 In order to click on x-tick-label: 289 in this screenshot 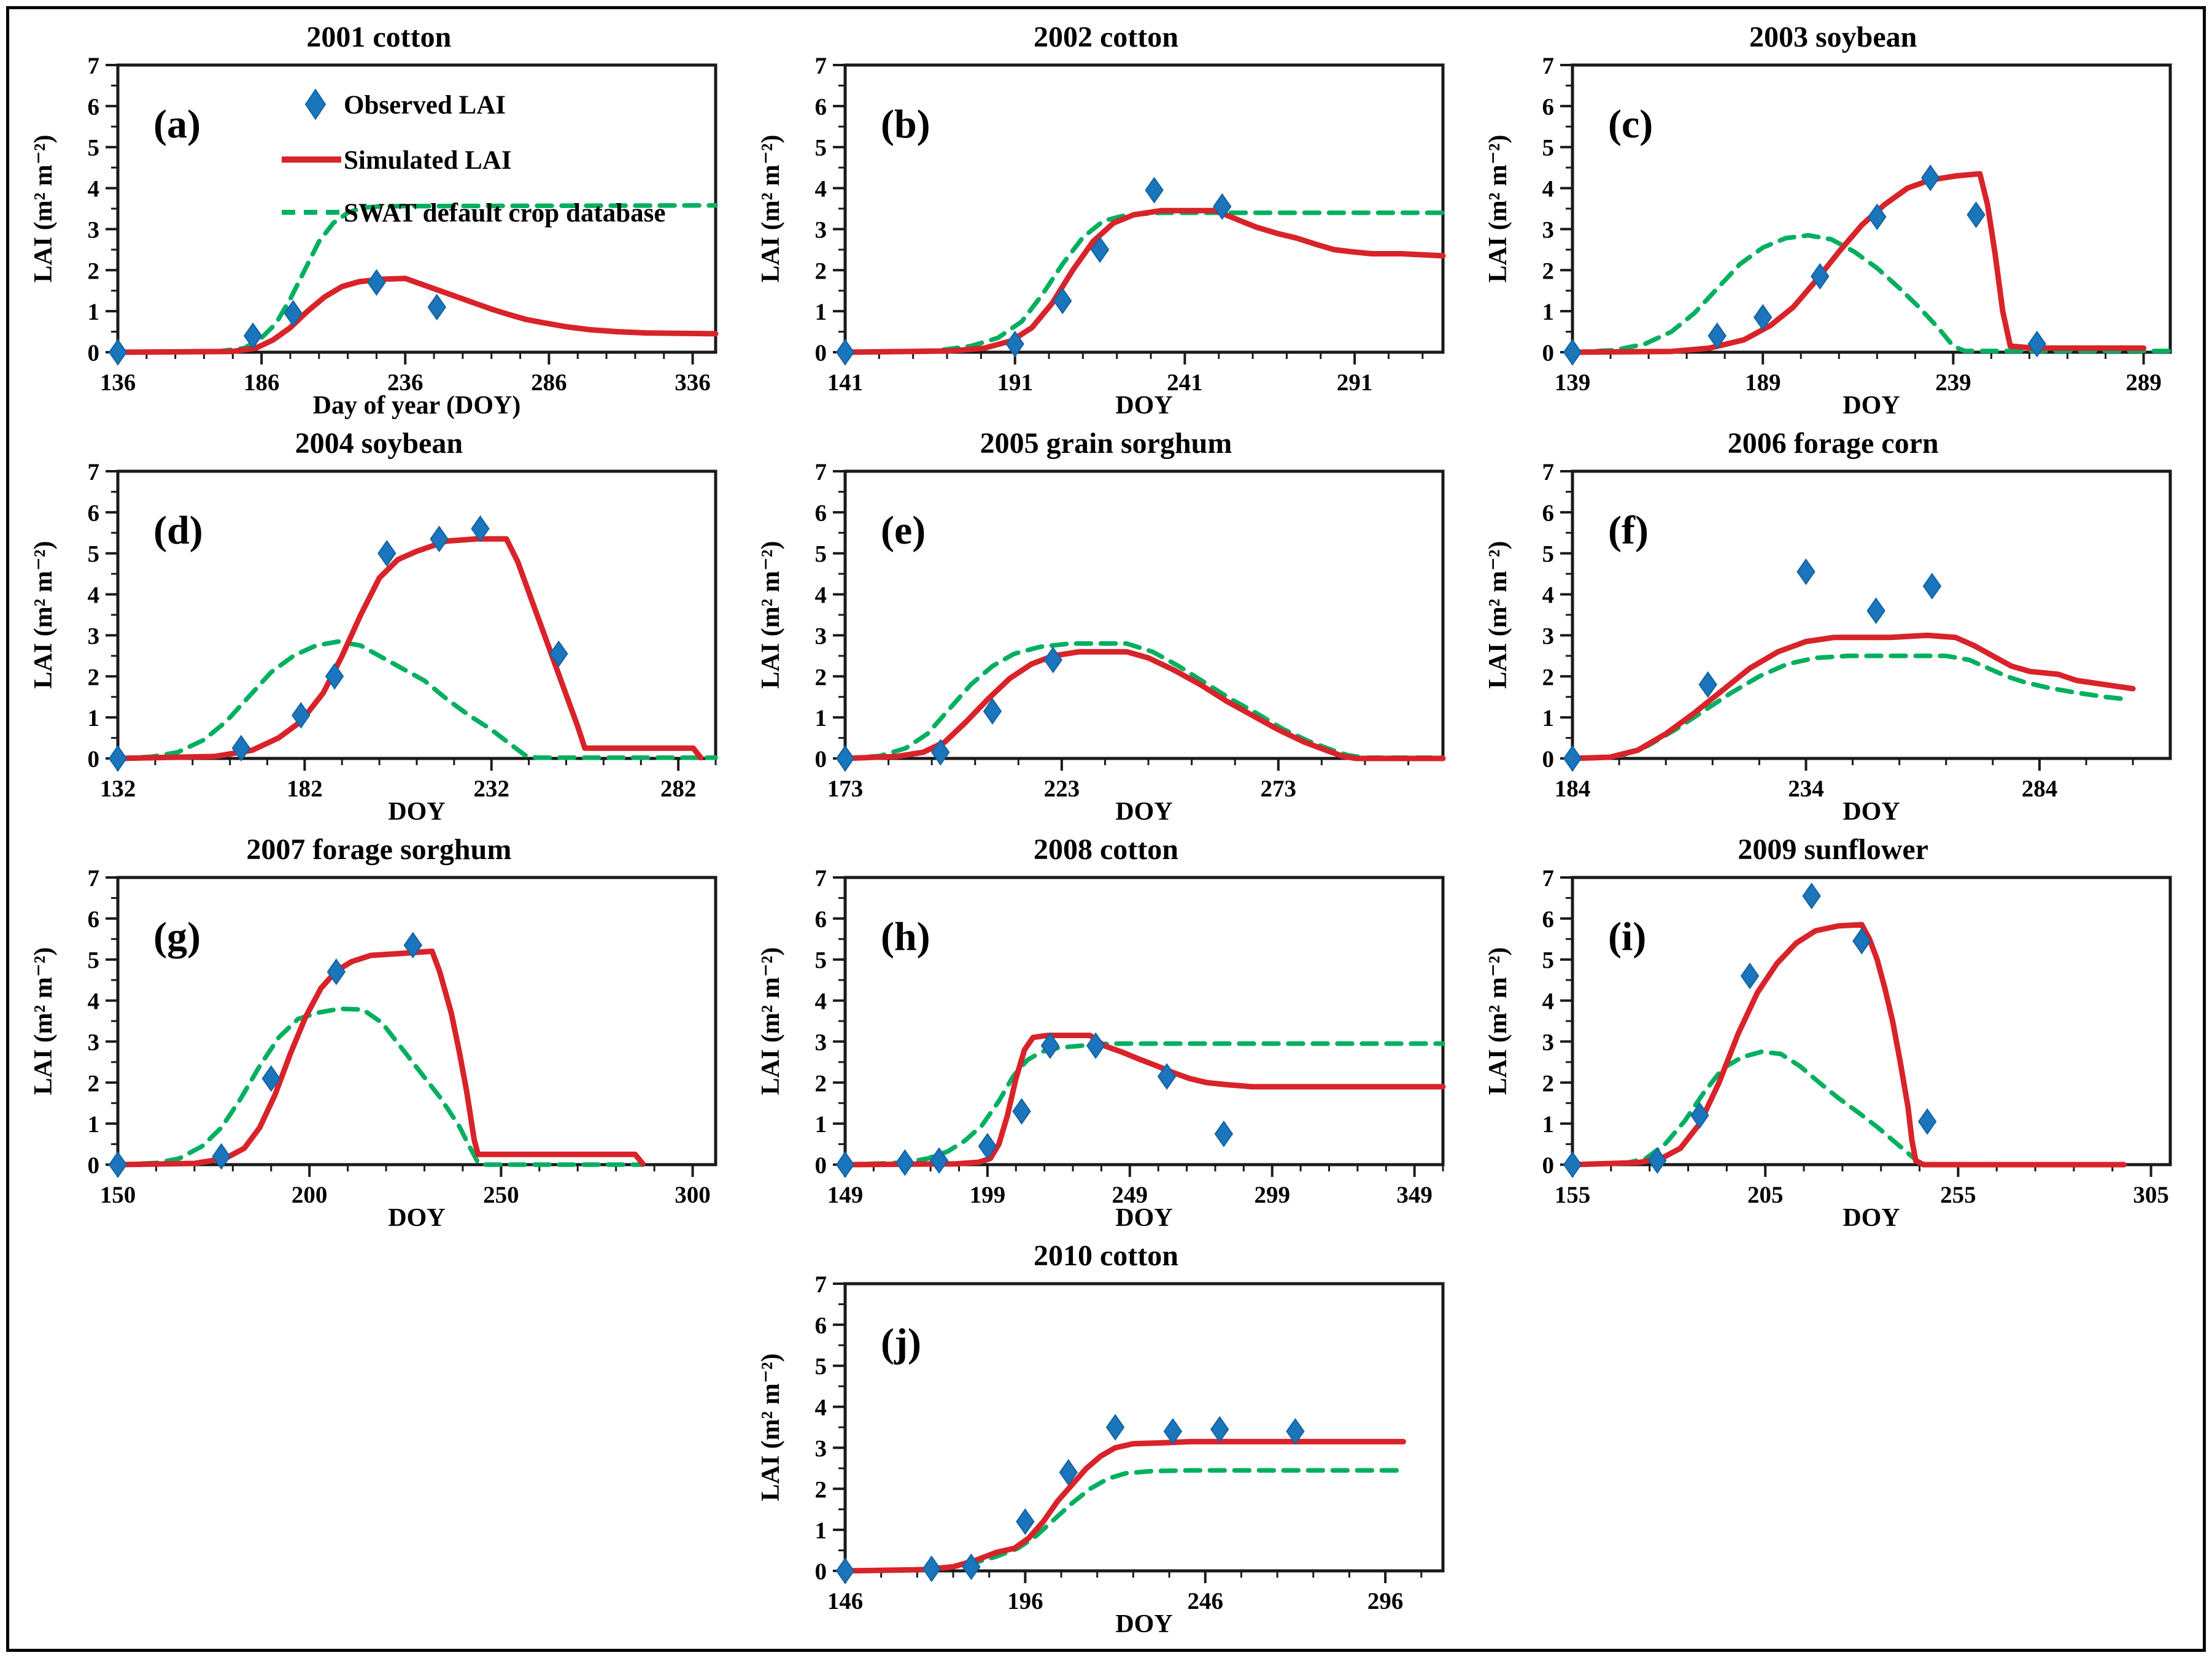, I will do `click(2143, 382)`.